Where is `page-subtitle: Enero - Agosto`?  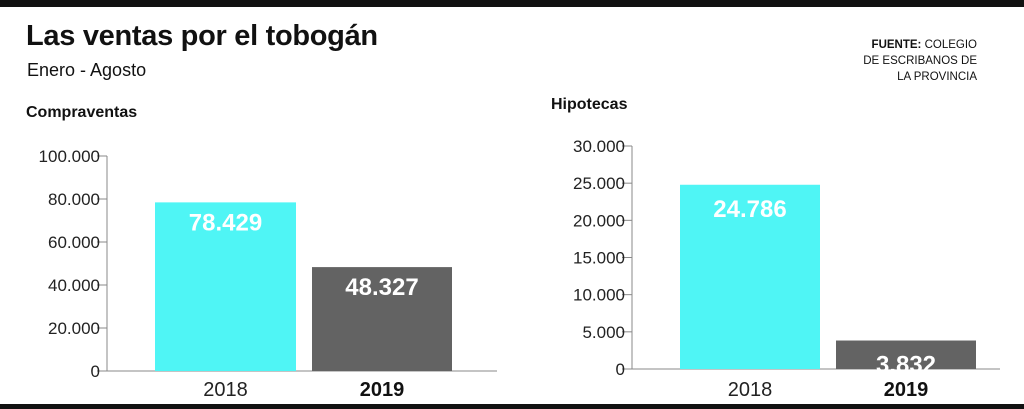
page-subtitle: Enero - Agosto is located at coordinates (87, 70).